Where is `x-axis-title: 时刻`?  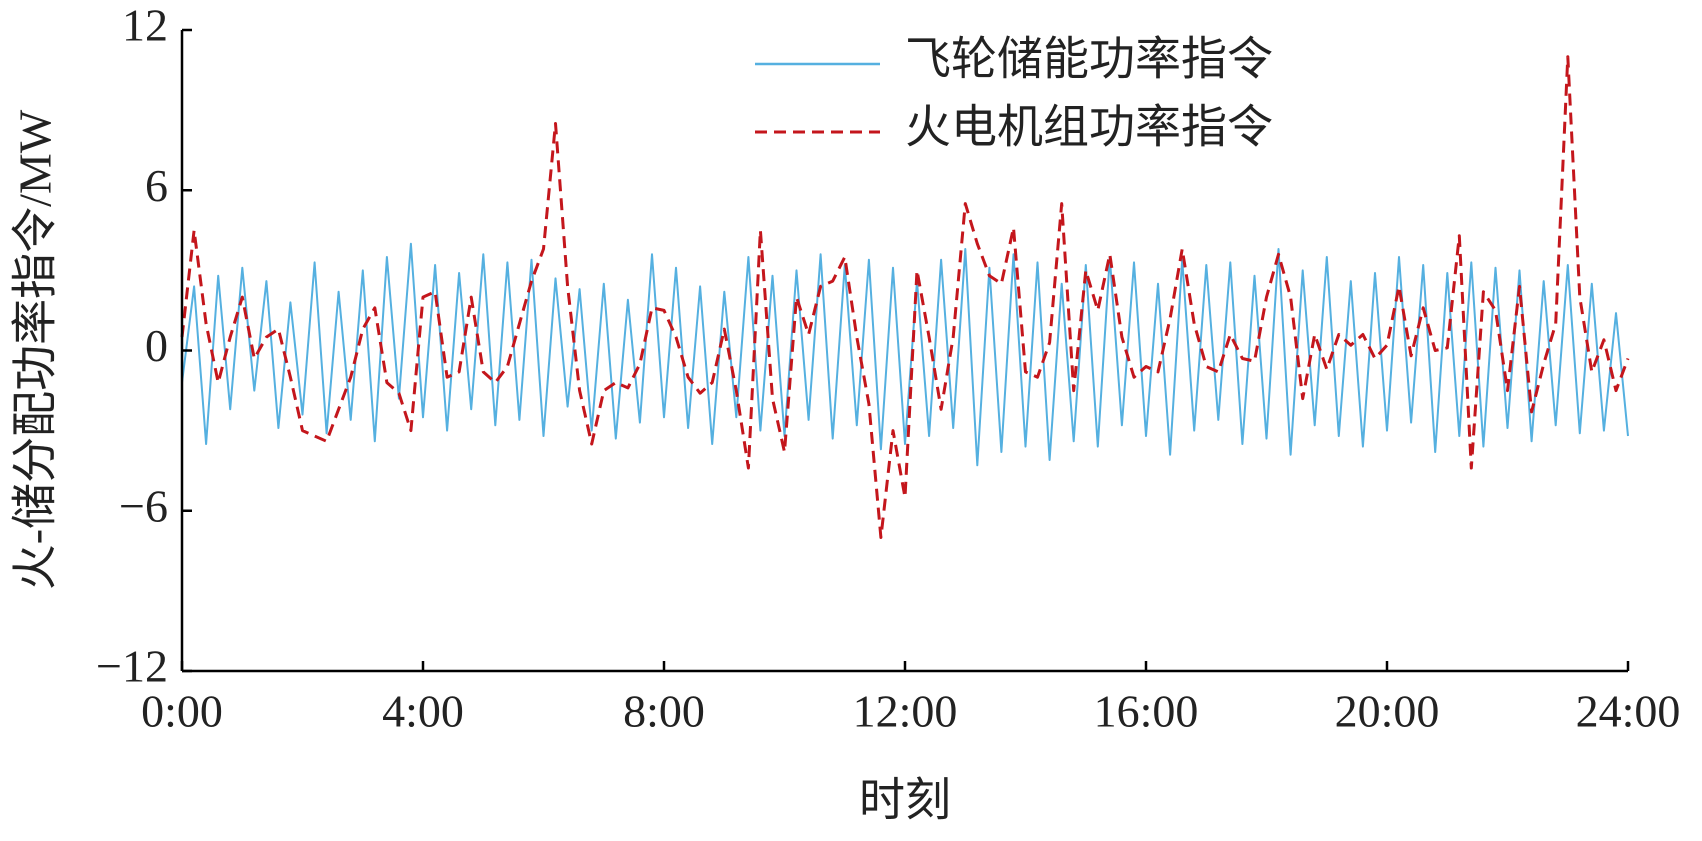
x-axis-title: 时刻 is located at coordinates (905, 800).